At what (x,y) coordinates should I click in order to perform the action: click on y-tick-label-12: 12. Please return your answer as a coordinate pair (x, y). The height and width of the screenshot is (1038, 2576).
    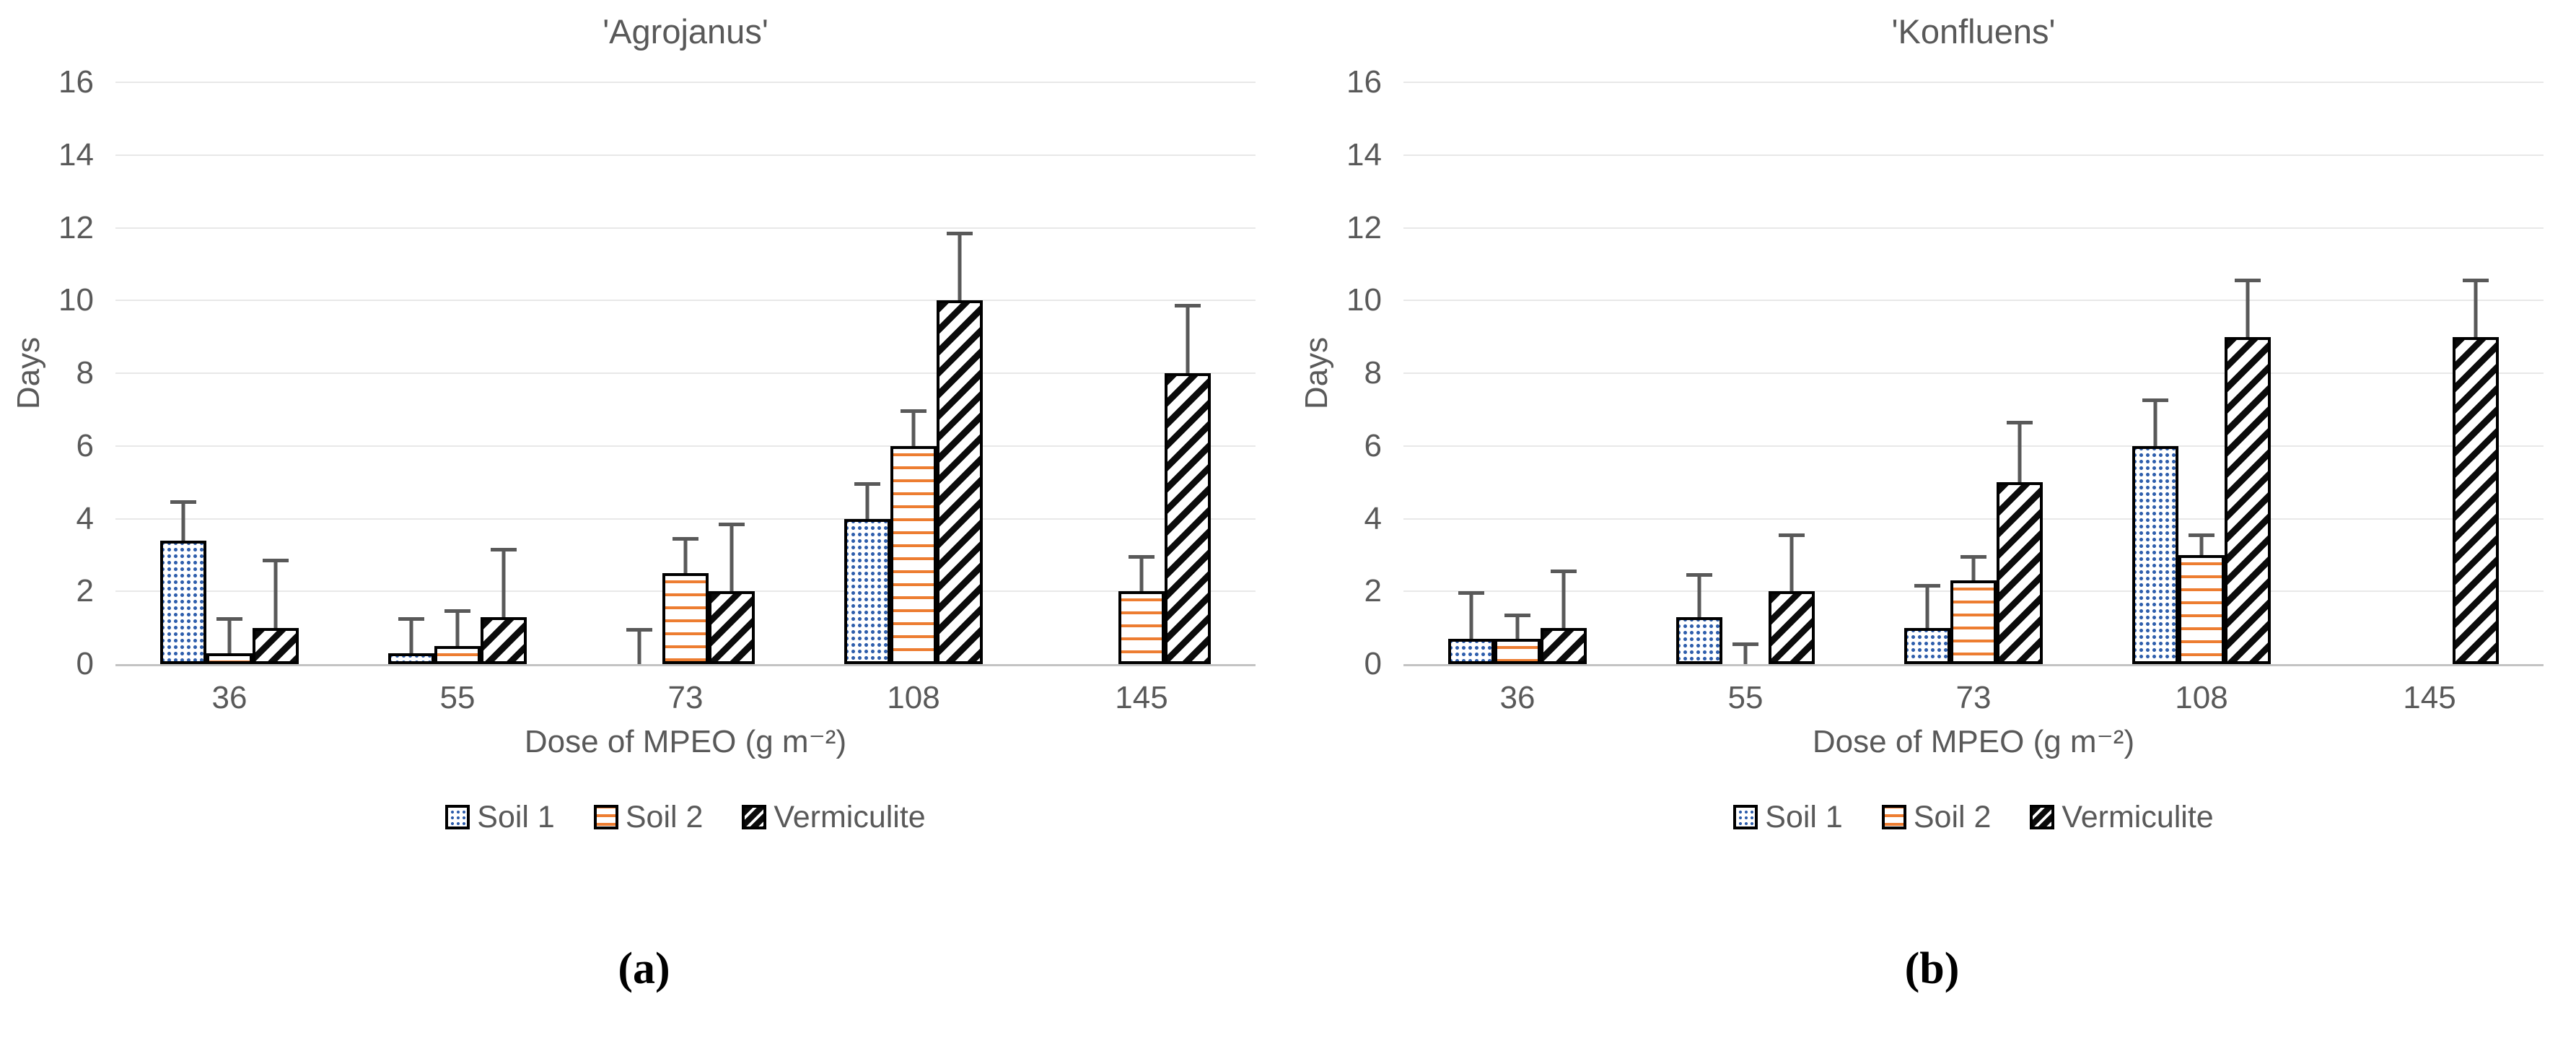
    Looking at the image, I should click on (76, 227).